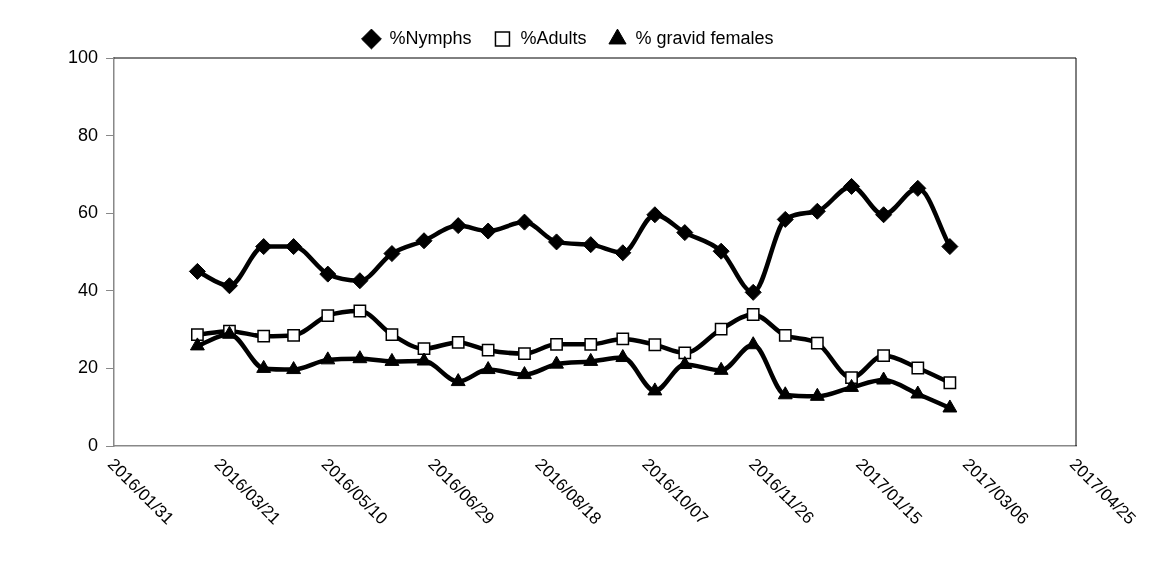 This screenshot has width=1171, height=572. Describe the element at coordinates (88, 134) in the screenshot. I see `y-tick-label: 80` at that location.